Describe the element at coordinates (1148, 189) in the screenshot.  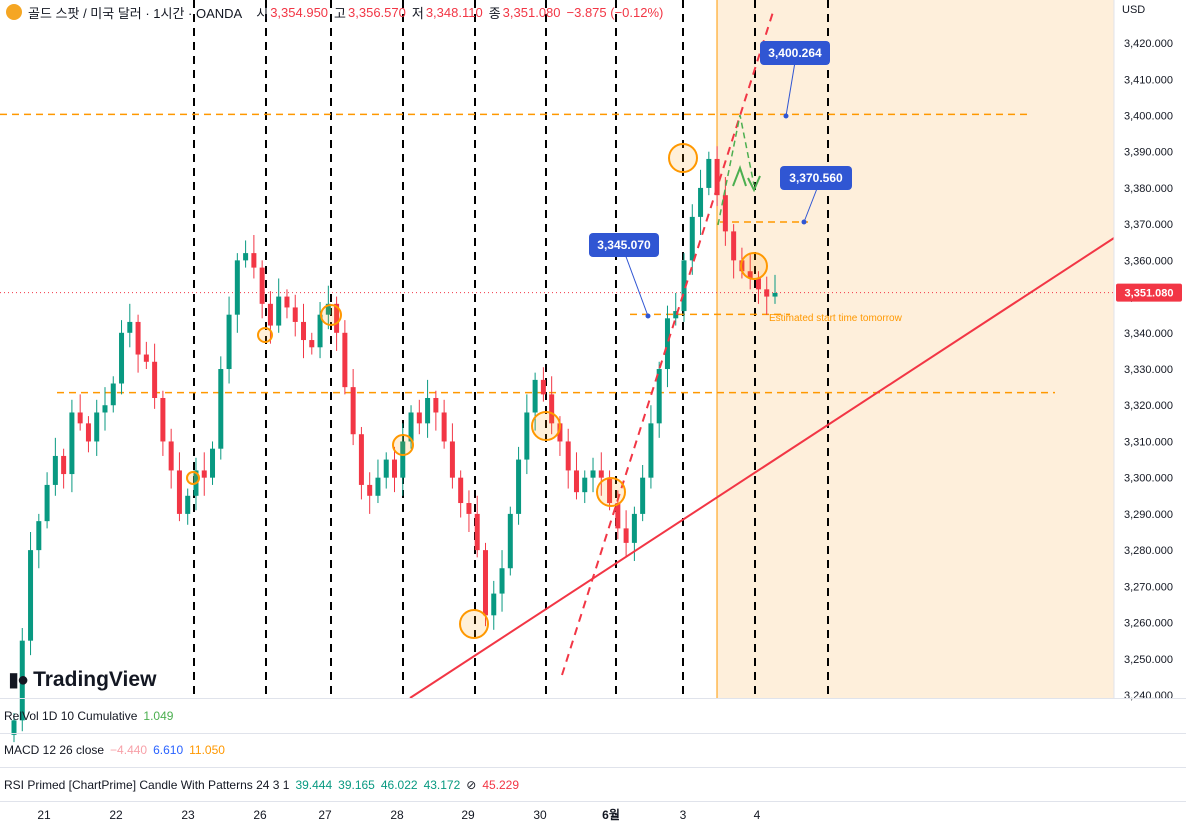
I see `y-tick-label-14: 3,380.000` at that location.